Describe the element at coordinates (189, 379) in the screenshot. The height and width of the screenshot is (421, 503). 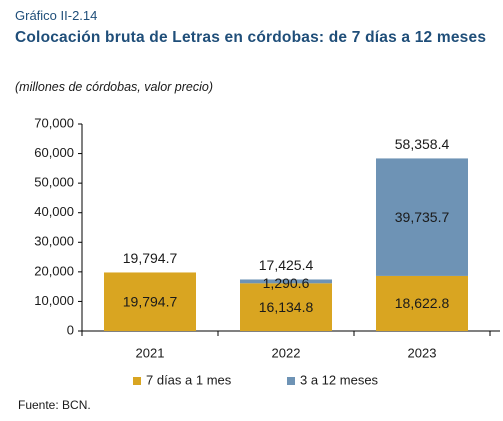
I see `legend-label: 7 días a 1 mes` at that location.